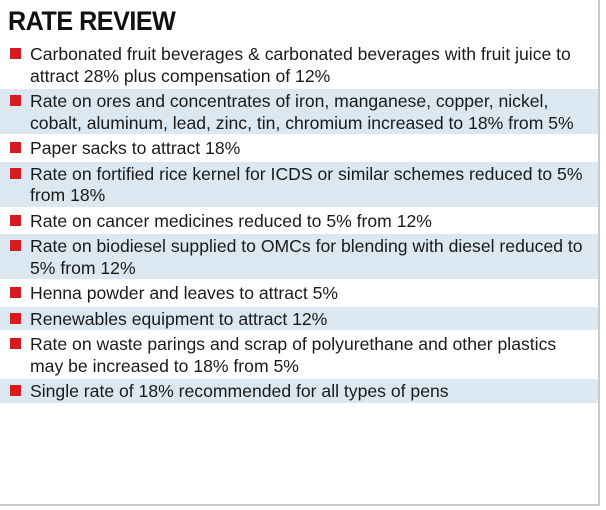 This screenshot has width=606, height=510. I want to click on list-item: Henna powder and leaves to attract 5%, so click(299, 294).